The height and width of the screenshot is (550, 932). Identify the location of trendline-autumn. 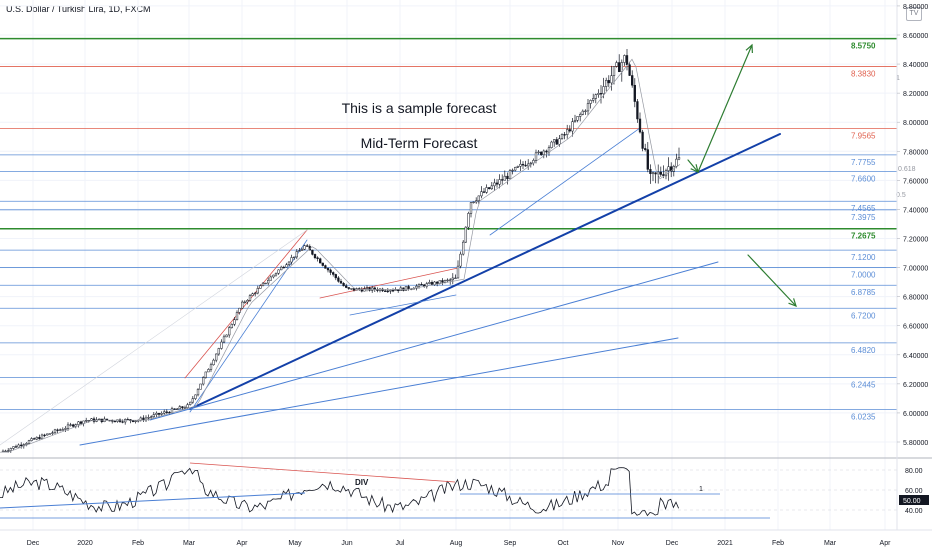
(565, 181).